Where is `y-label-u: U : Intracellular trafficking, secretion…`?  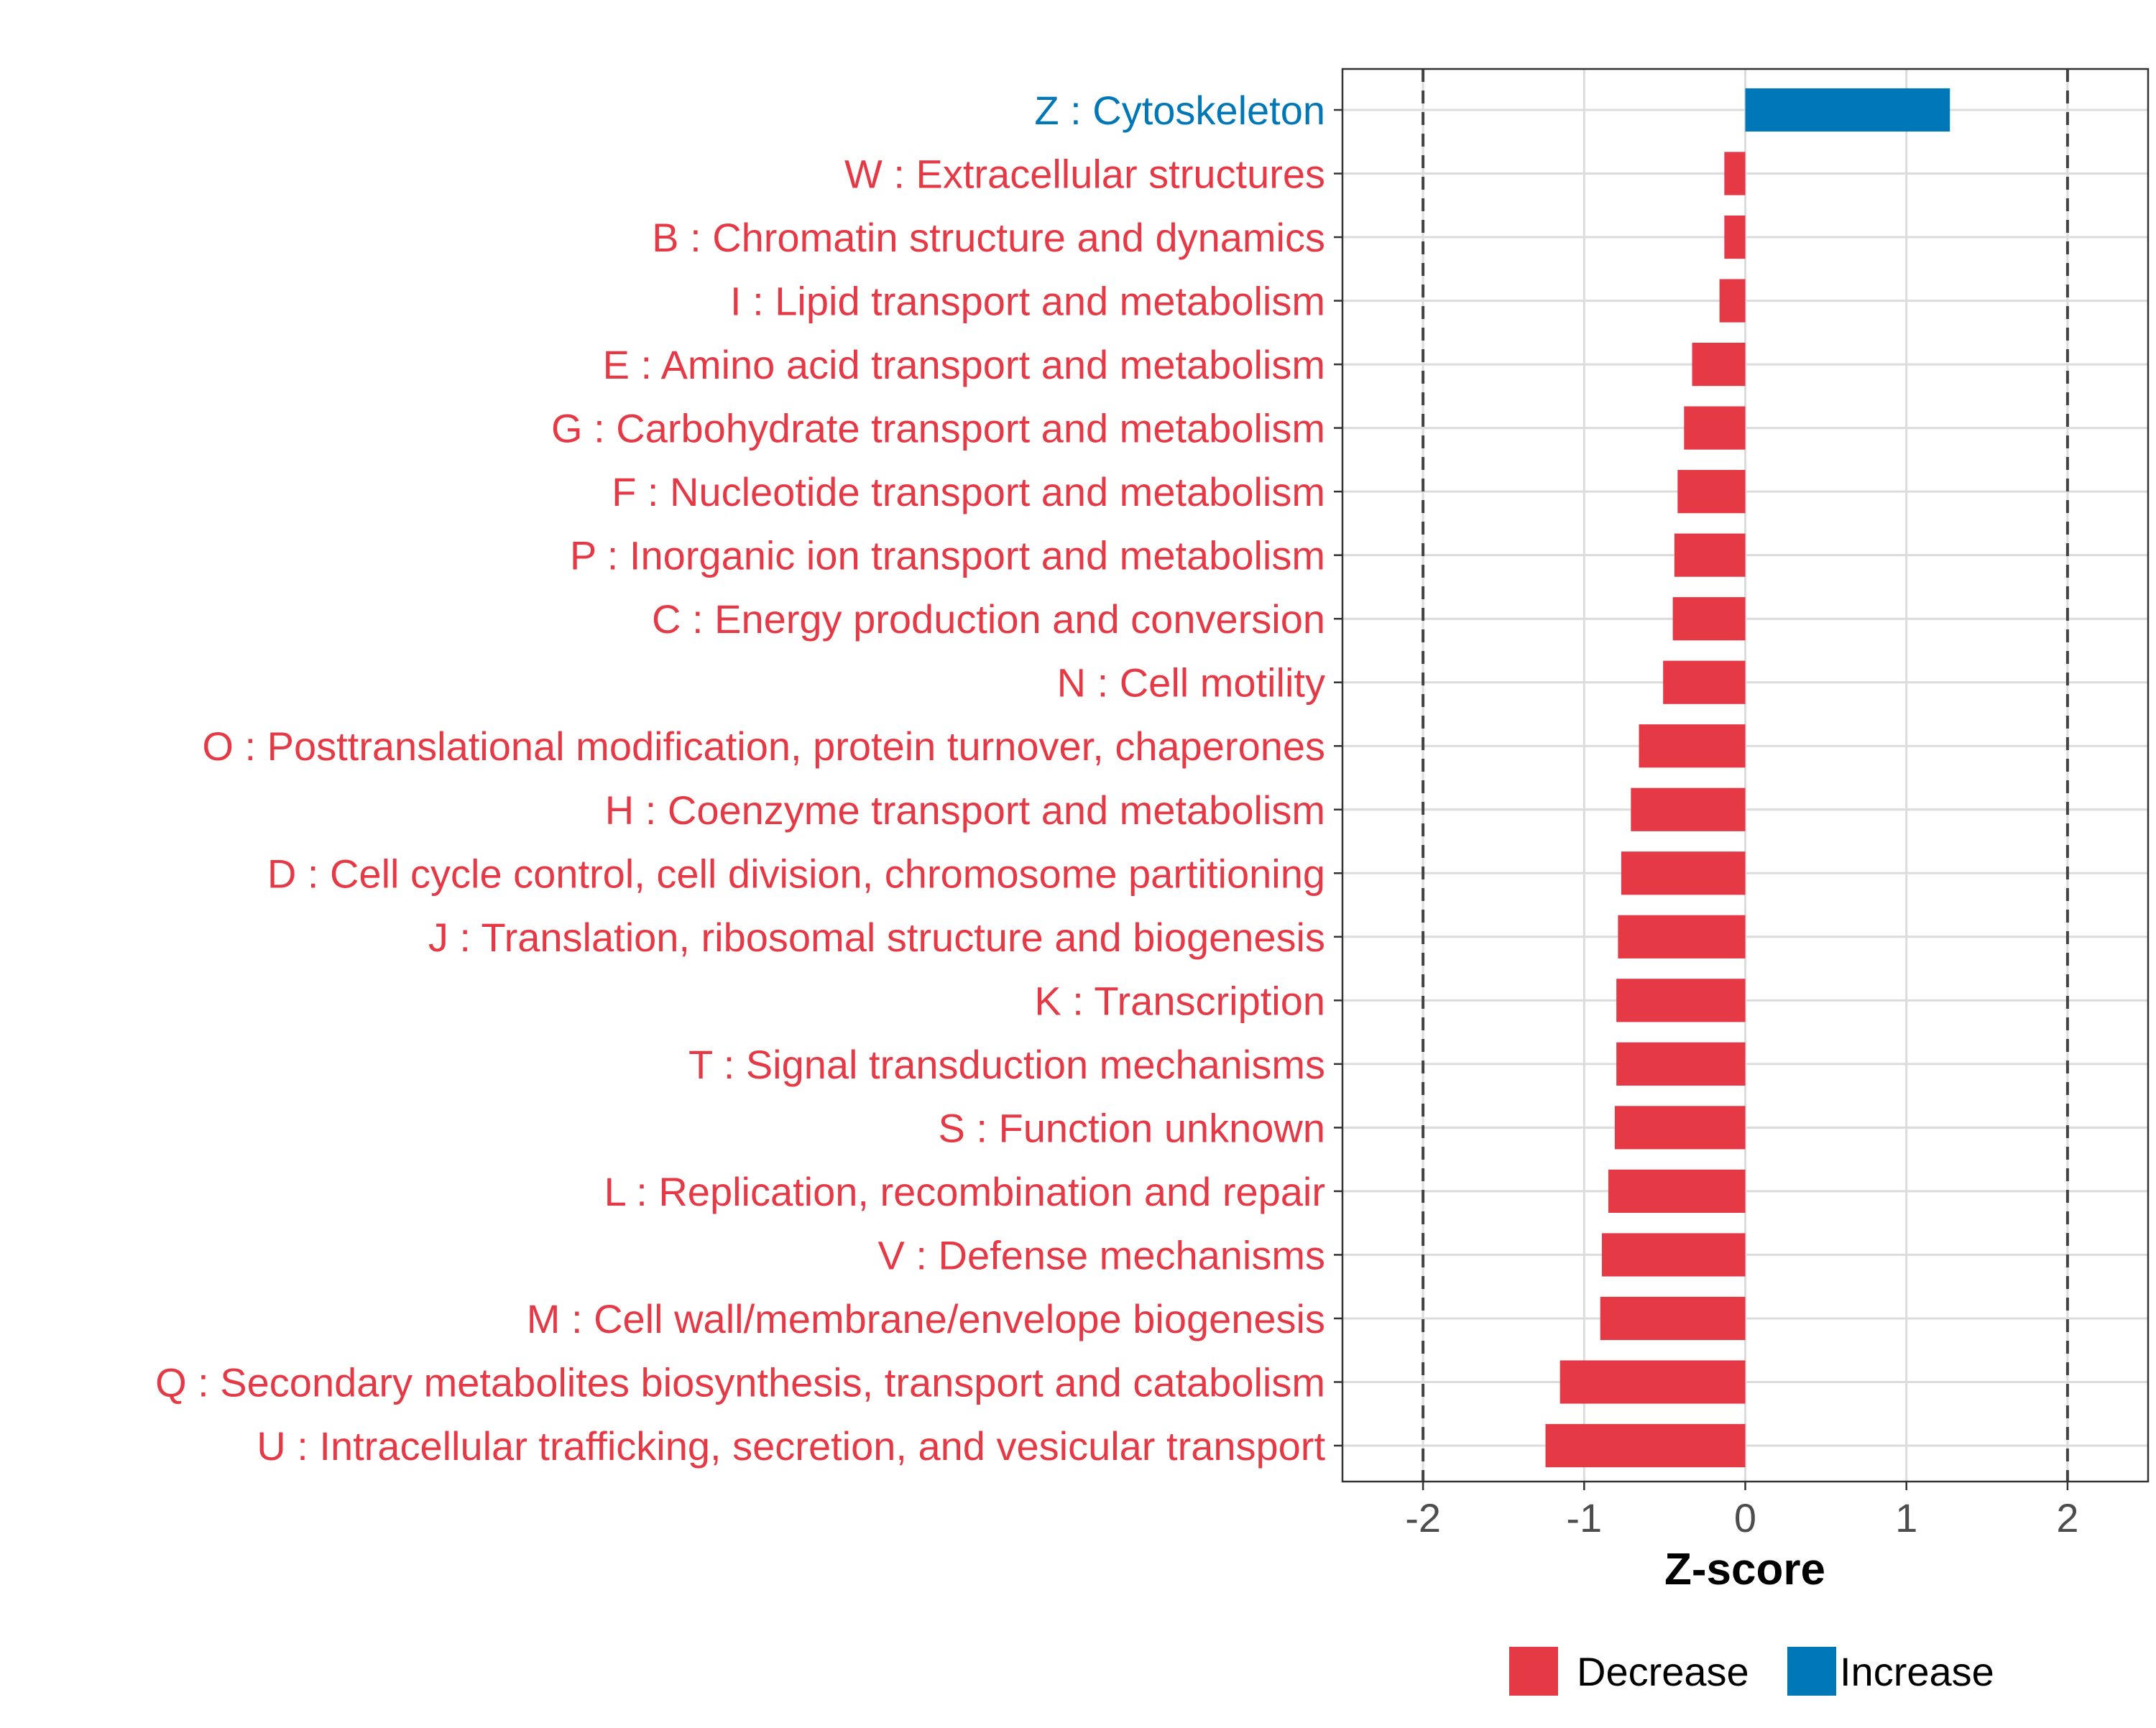
y-label-u: U : Intracellular trafficking, secretion… is located at coordinates (791, 1446).